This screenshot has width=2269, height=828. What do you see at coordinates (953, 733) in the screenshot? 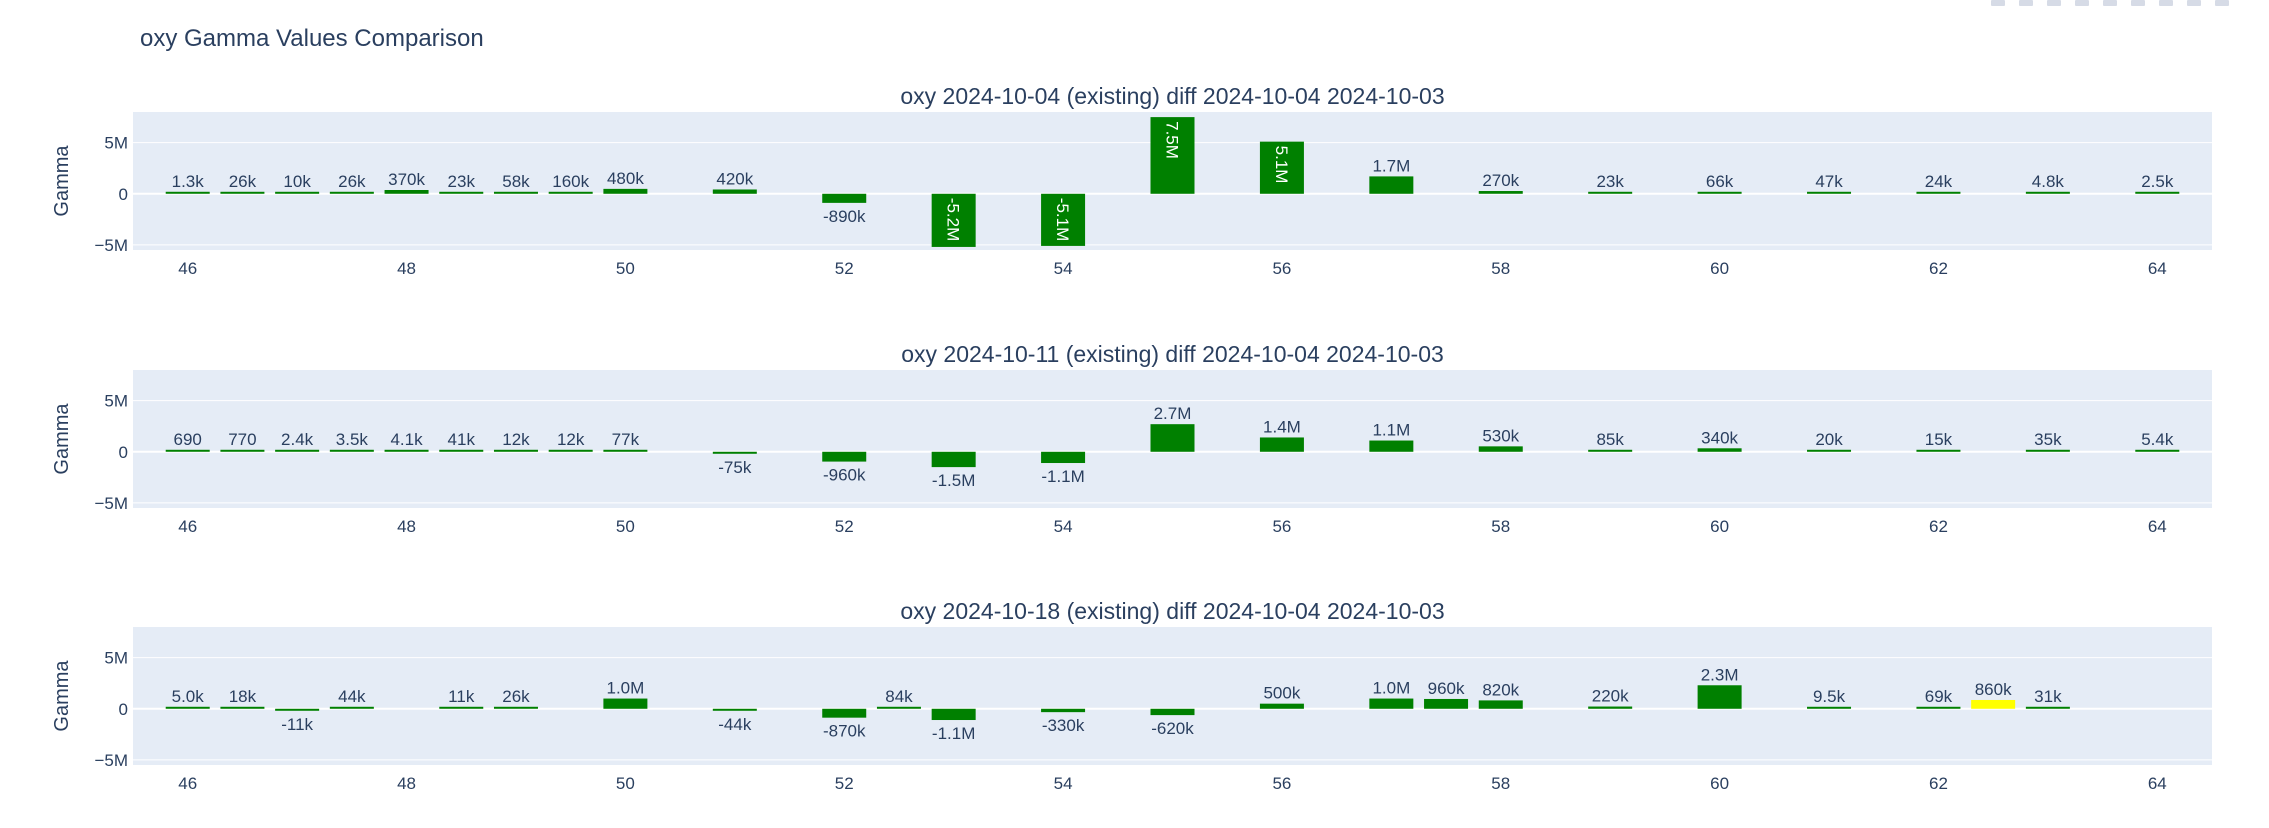
I see `bar-value-label: -1.1M` at bounding box center [953, 733].